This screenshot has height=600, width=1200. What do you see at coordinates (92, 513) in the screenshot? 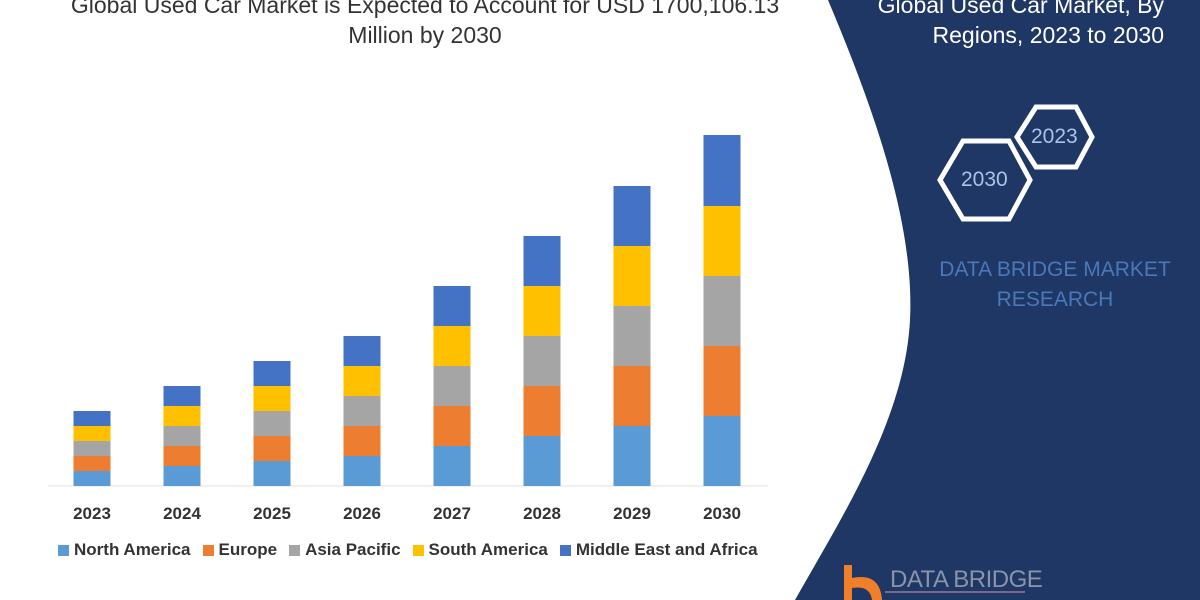
I see `x-tick-label: 2023` at bounding box center [92, 513].